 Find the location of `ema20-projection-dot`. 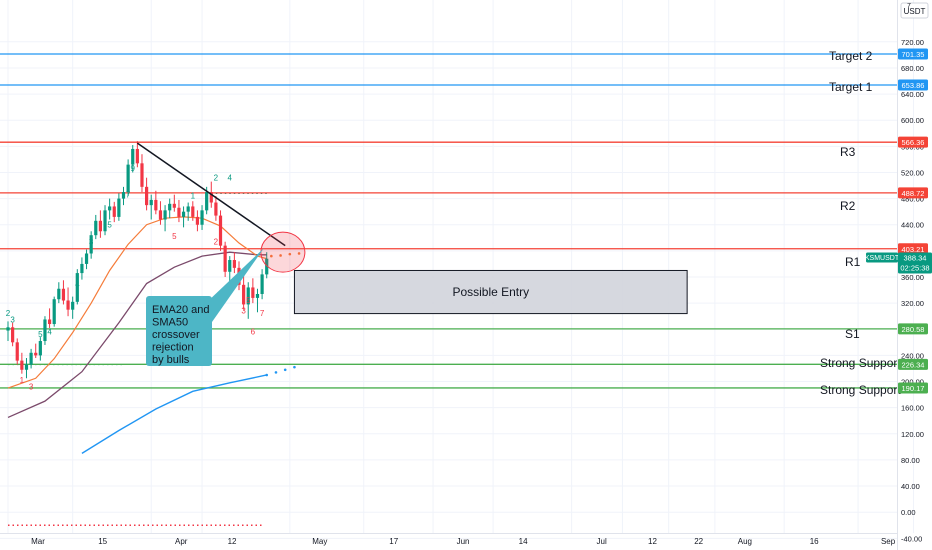

ema20-projection-dot is located at coordinates (299, 253).